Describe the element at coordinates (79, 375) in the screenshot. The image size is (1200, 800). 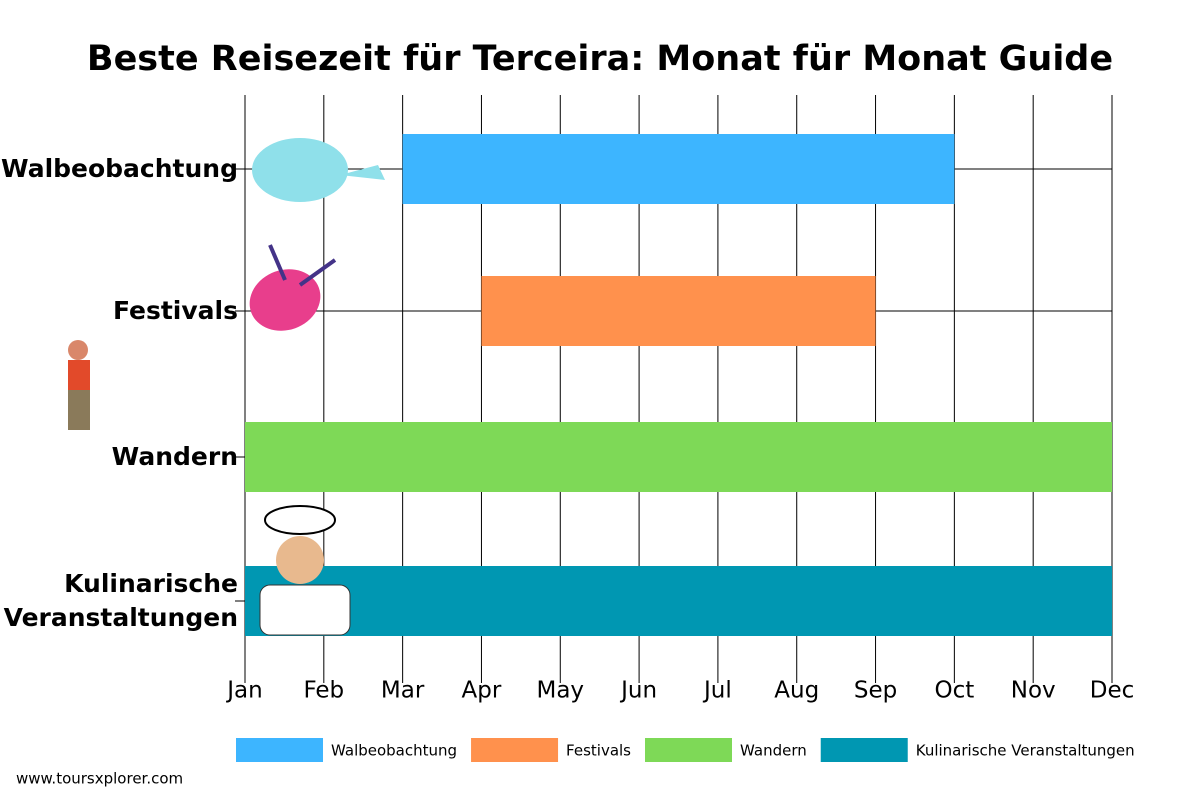
I see `hiker-body` at that location.